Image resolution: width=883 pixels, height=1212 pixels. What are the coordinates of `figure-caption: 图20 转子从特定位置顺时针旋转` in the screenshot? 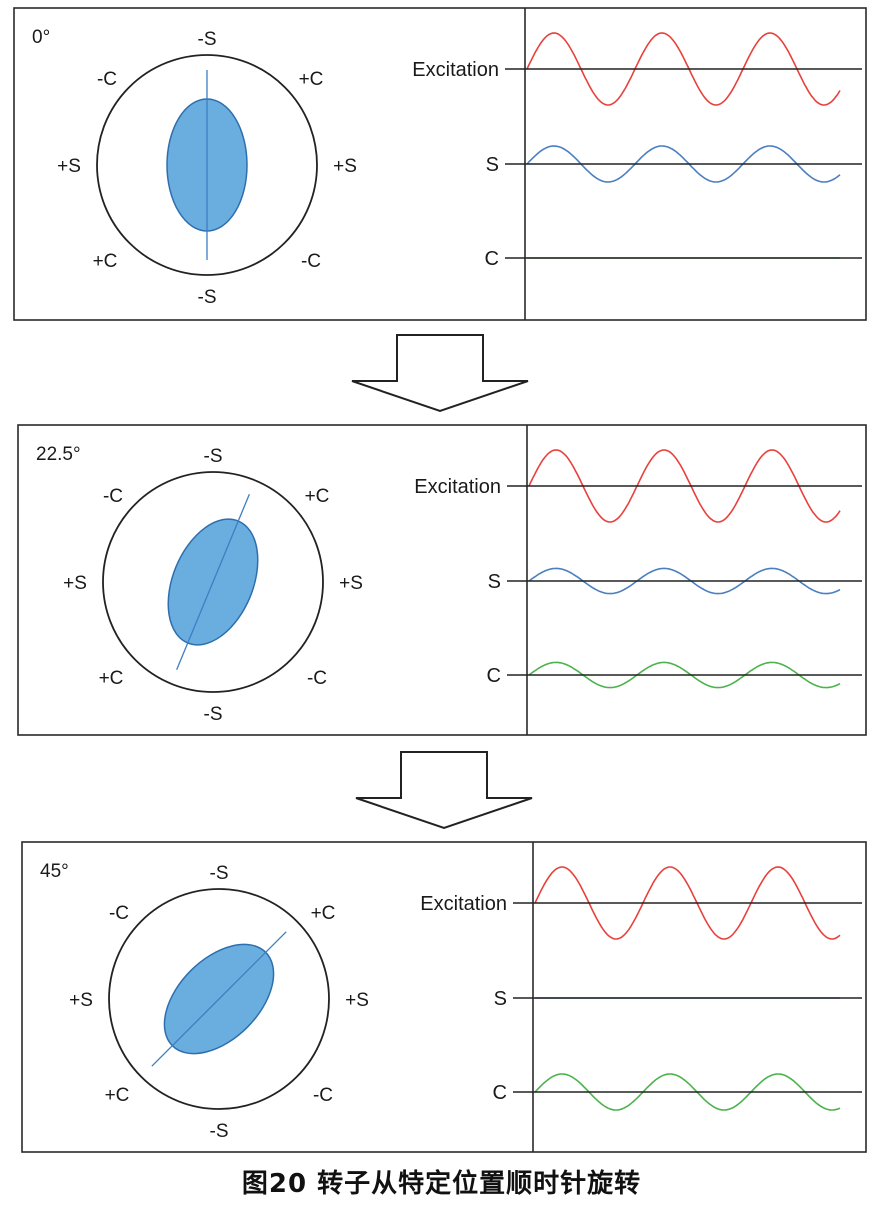 It's located at (441, 1184).